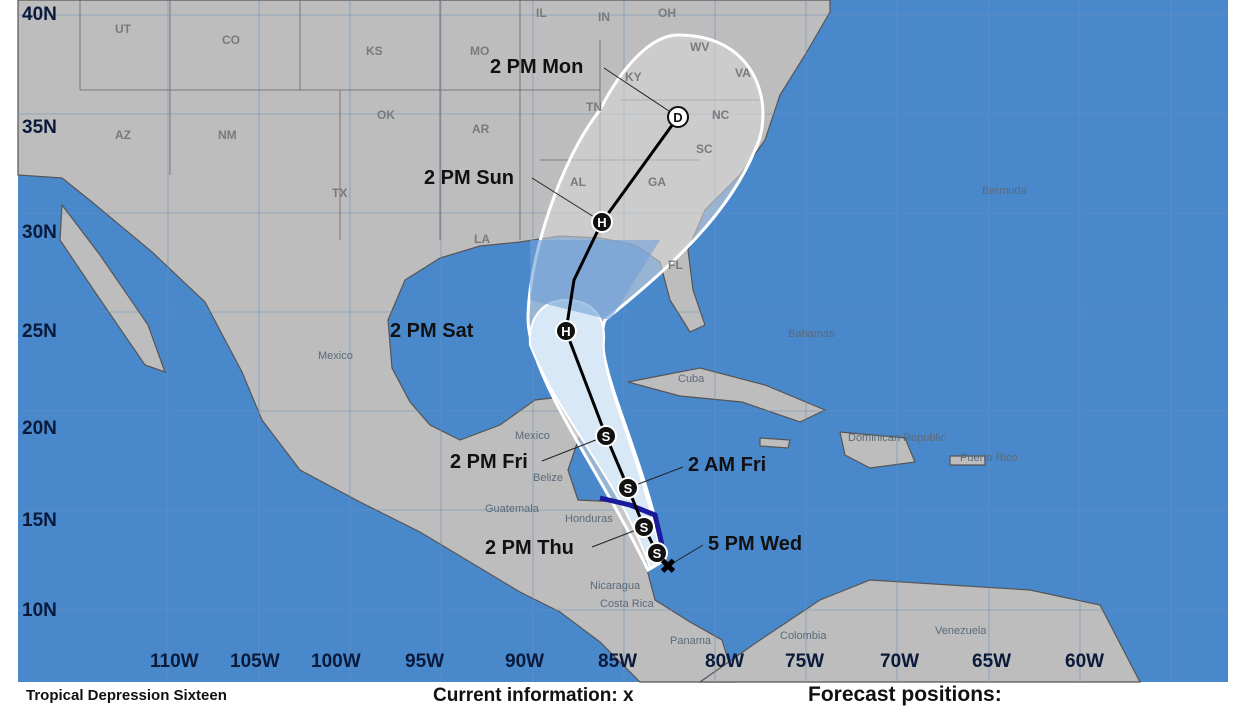 The image size is (1245, 707). I want to click on lat-label: 35N, so click(39, 127).